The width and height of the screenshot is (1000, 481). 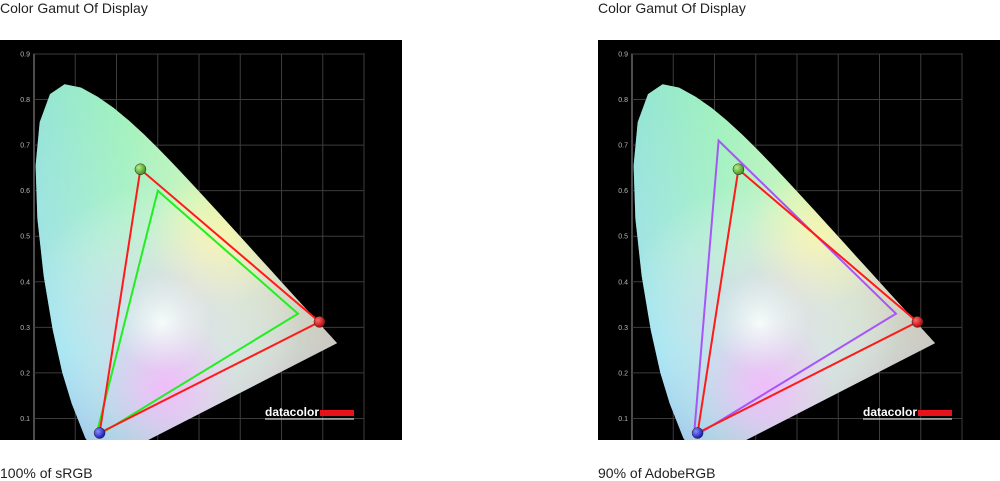 I want to click on chart-caption: 100% of sRGB, so click(x=46, y=473).